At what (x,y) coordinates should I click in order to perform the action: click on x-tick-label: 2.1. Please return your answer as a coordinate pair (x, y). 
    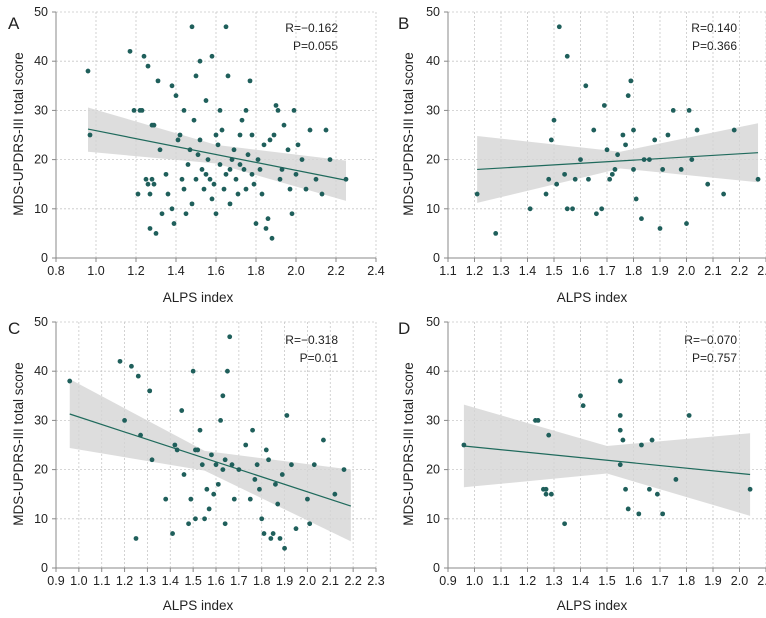
    Looking at the image, I should click on (330, 581).